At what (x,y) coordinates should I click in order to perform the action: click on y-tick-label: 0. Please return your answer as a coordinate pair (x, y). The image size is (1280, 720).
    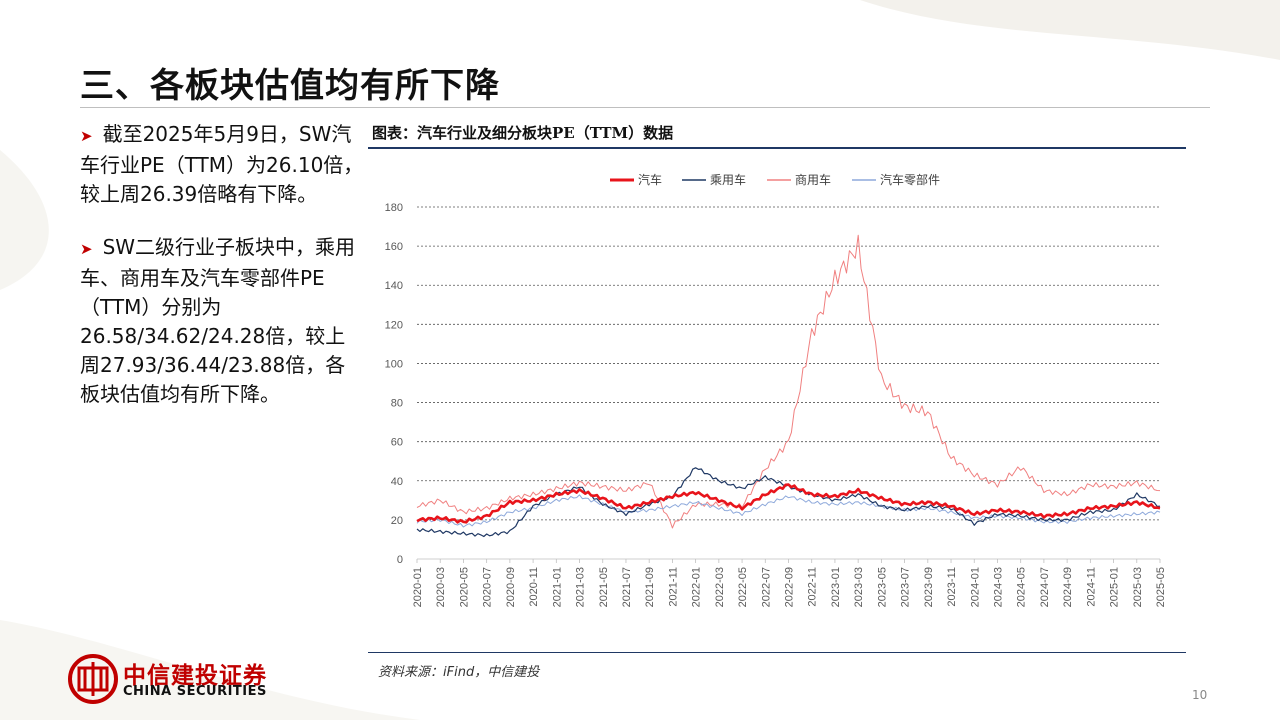
    Looking at the image, I should click on (400, 560).